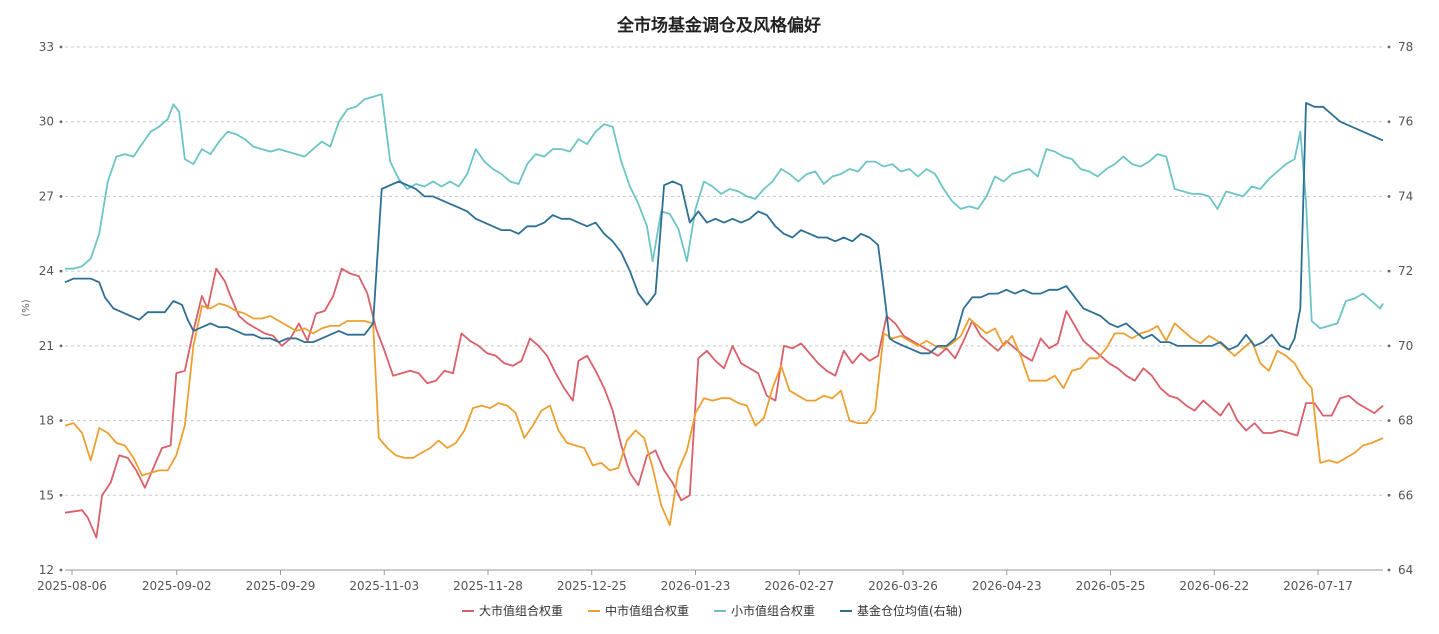 Image resolution: width=1439 pixels, height=634 pixels. What do you see at coordinates (1405, 47) in the screenshot?
I see `y-tick-label-right: 78` at bounding box center [1405, 47].